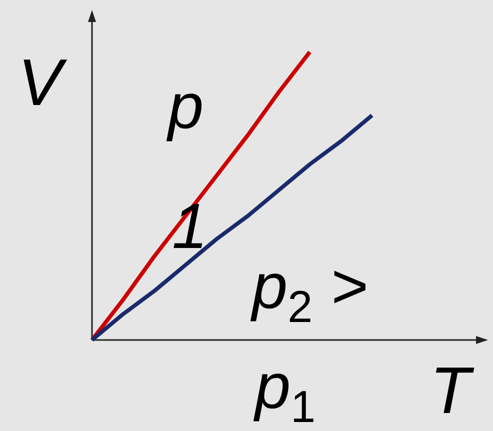 This screenshot has height=431, width=493. What do you see at coordinates (43, 82) in the screenshot?
I see `y-axis-title: V` at bounding box center [43, 82].